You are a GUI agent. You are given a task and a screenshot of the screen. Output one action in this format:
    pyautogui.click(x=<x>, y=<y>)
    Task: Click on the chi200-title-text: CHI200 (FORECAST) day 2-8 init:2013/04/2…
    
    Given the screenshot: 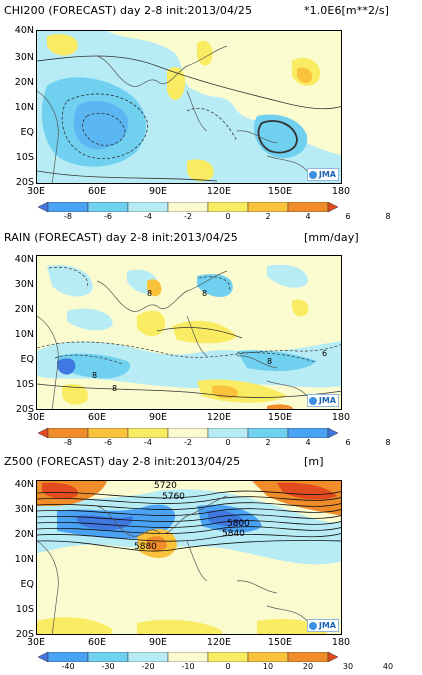 What is the action you would take?
    pyautogui.click(x=128, y=10)
    